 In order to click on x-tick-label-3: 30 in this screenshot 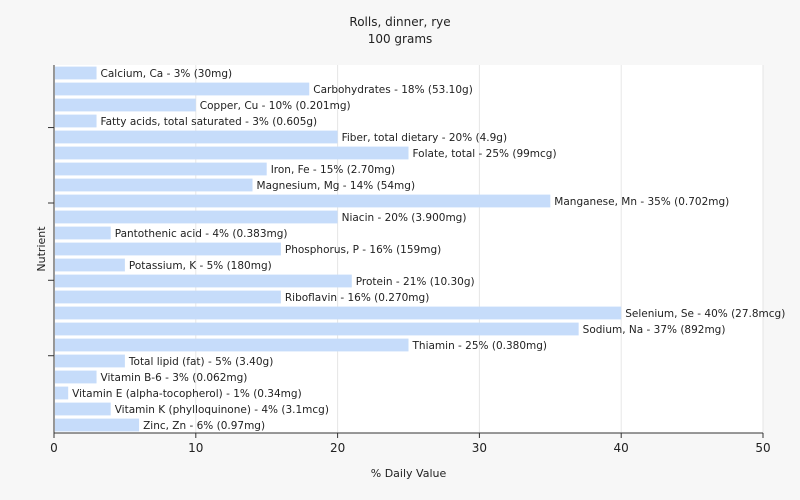, I will do `click(479, 448)`.